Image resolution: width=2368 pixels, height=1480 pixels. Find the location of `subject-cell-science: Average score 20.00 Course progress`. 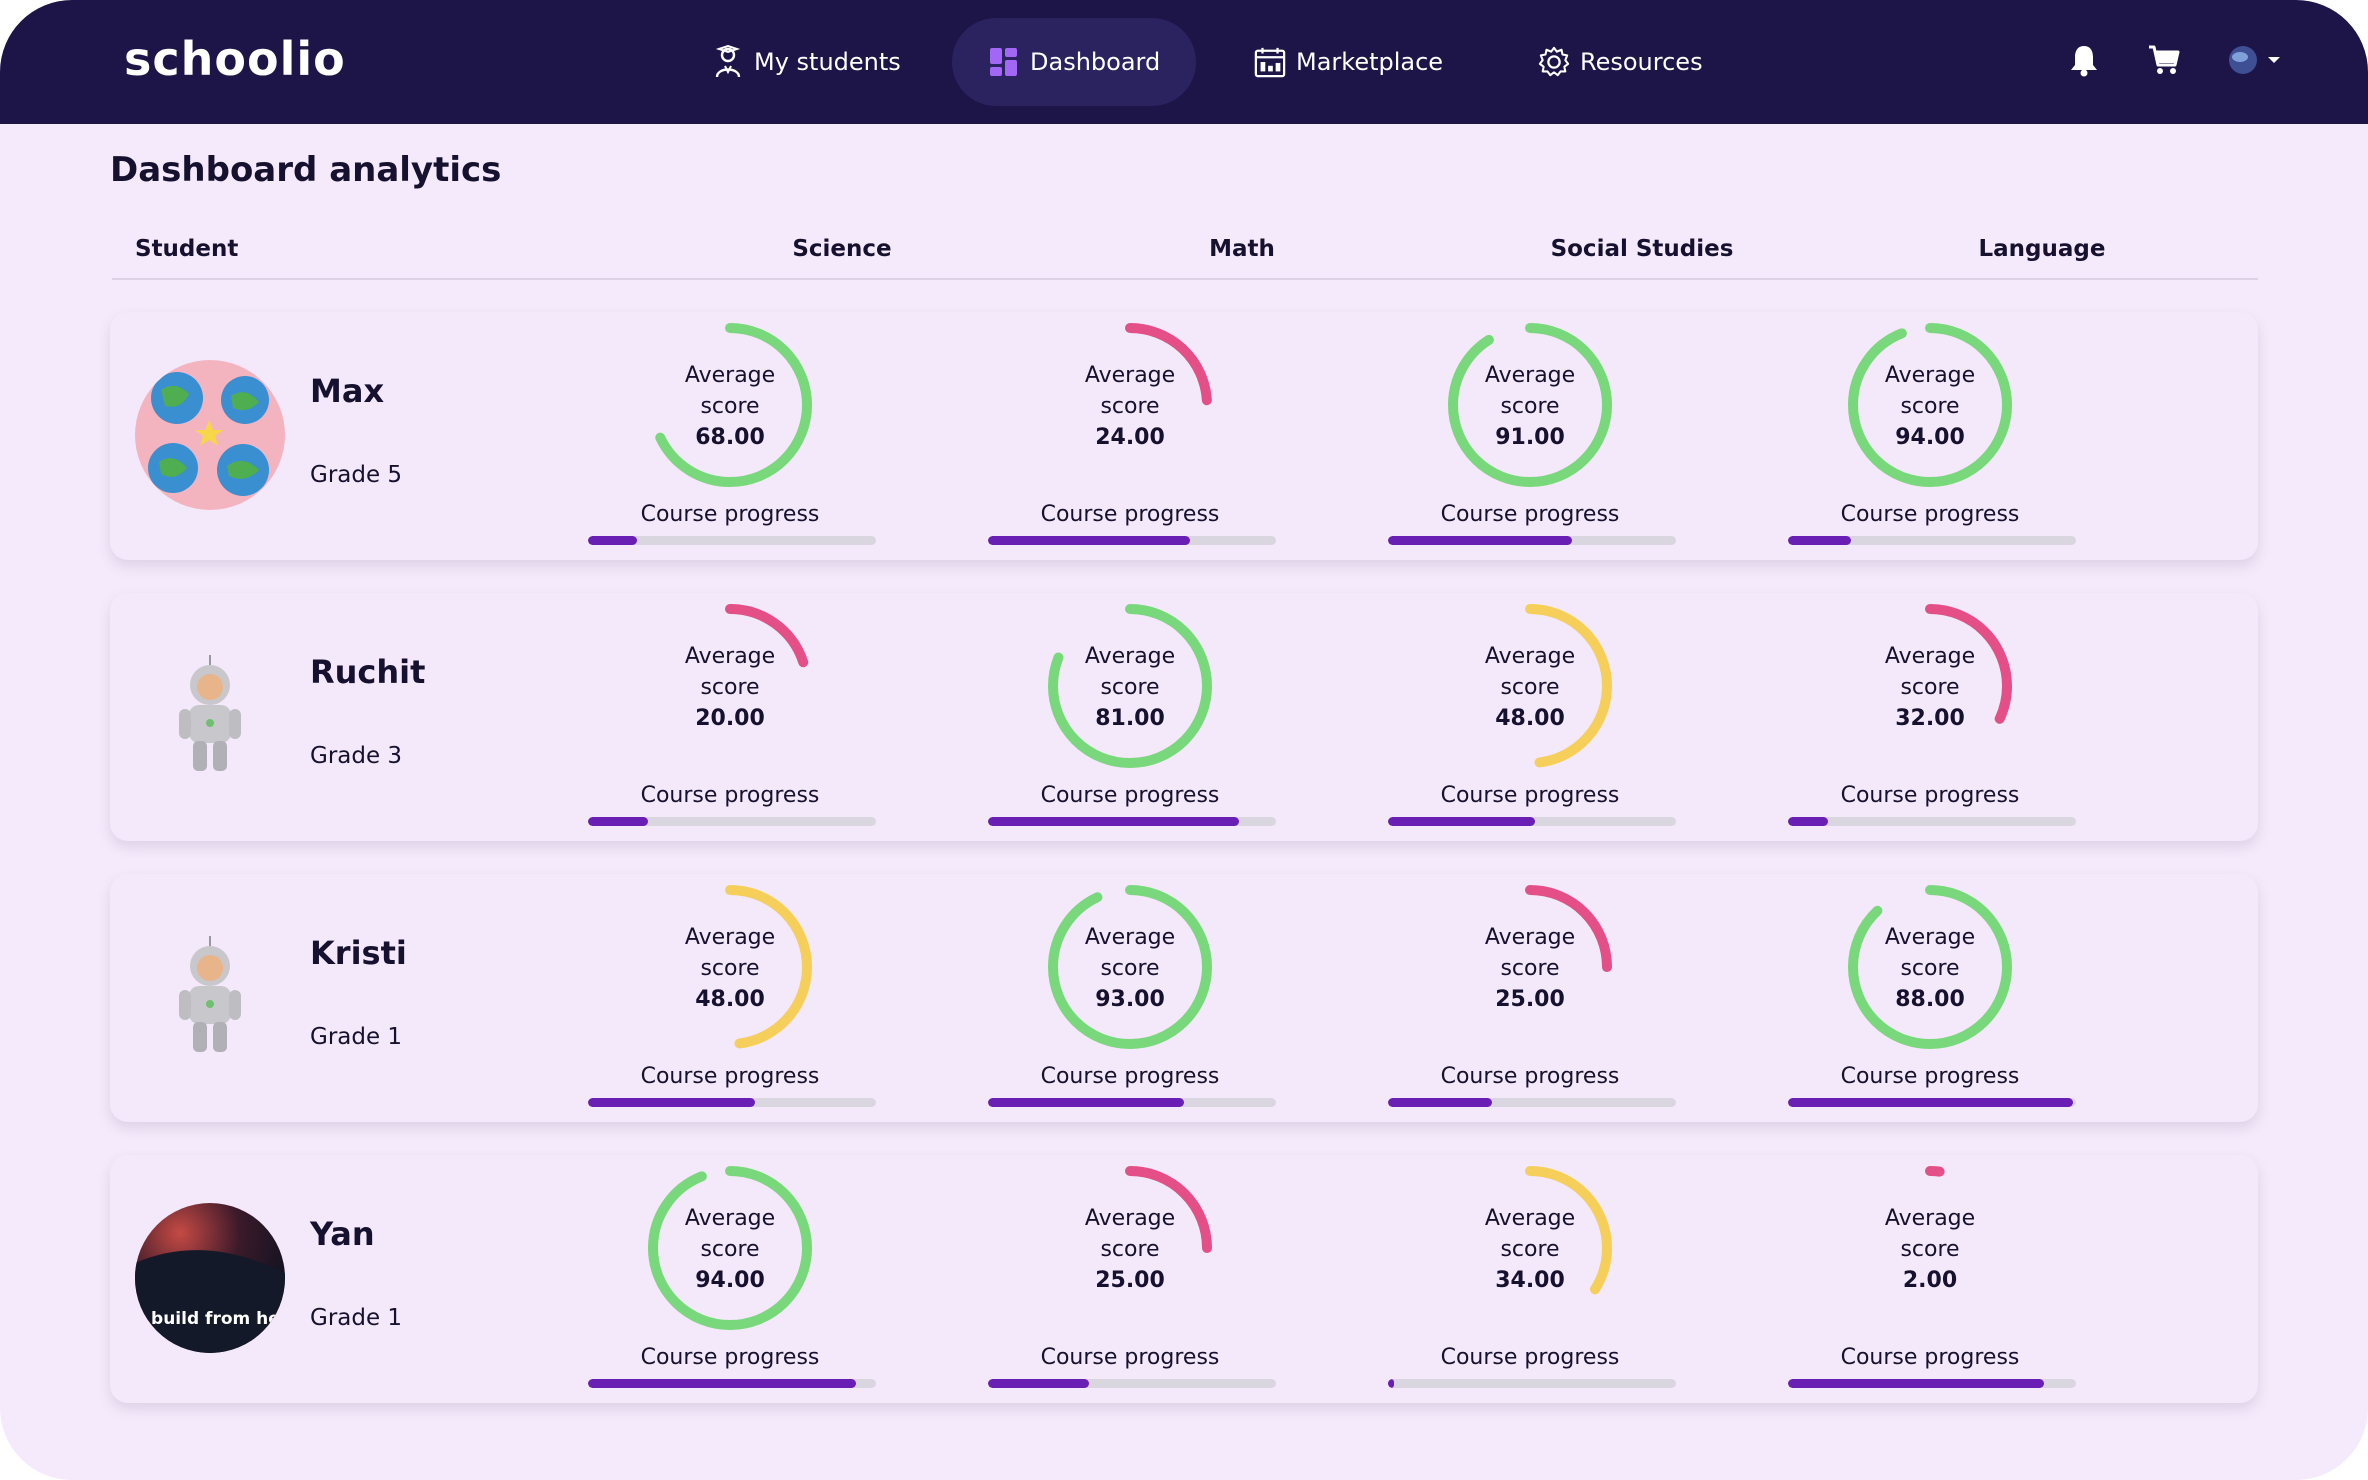

subject-cell-science: Average score 20.00 Course progress is located at coordinates (730, 717).